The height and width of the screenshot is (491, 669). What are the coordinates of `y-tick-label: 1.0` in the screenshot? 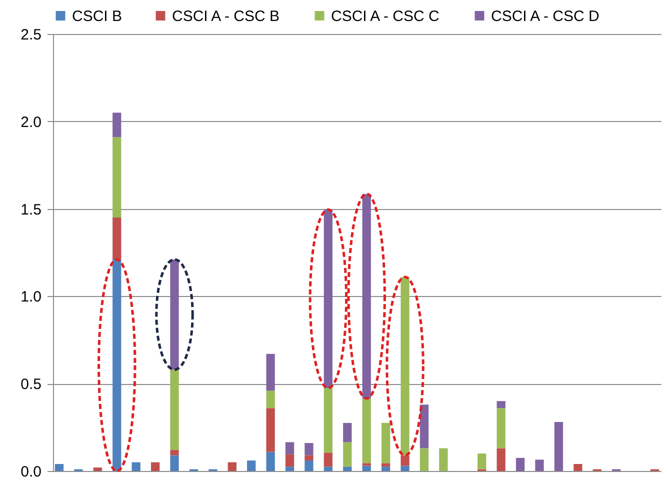 It's located at (31, 297).